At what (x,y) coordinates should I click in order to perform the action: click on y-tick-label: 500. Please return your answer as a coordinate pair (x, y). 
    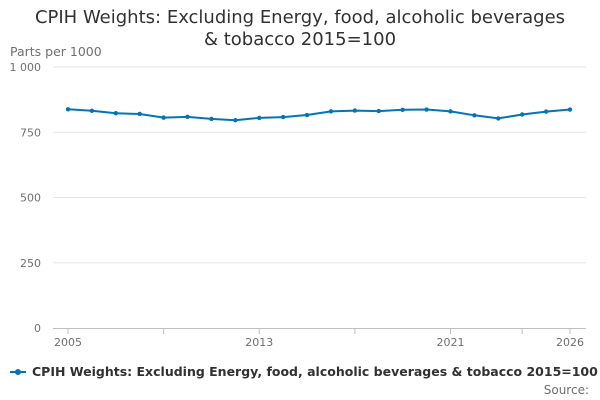
    Looking at the image, I should click on (30, 198).